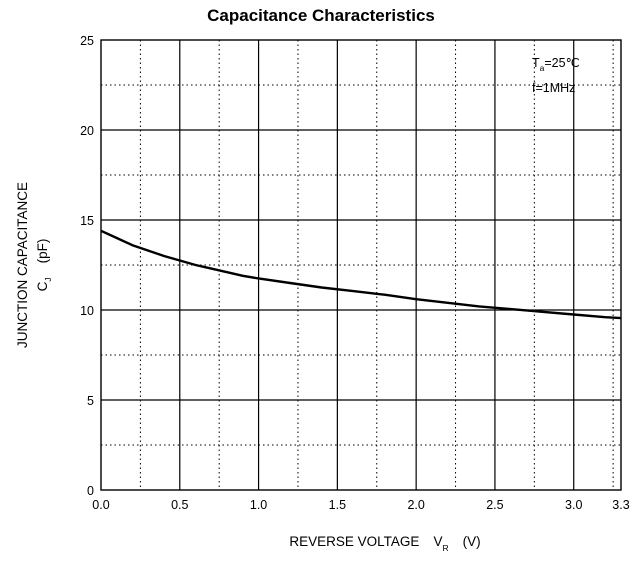  What do you see at coordinates (258, 505) in the screenshot?
I see `x-tick-label: 1.0` at bounding box center [258, 505].